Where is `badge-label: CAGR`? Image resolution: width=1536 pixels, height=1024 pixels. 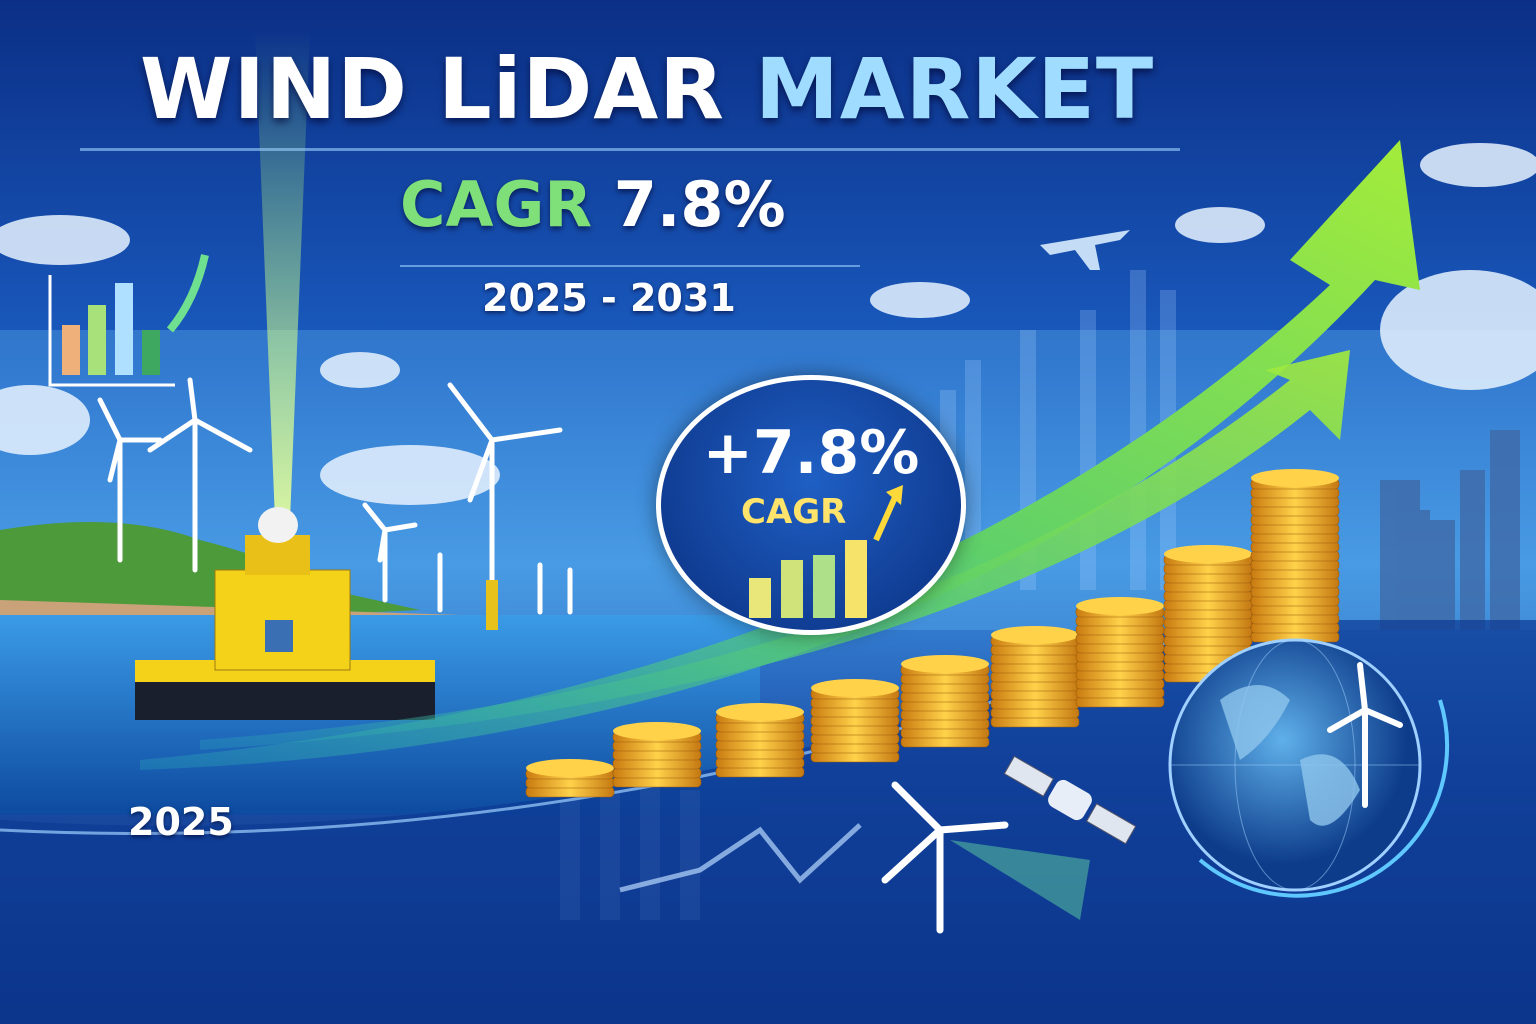
badge-label: CAGR is located at coordinates (794, 512).